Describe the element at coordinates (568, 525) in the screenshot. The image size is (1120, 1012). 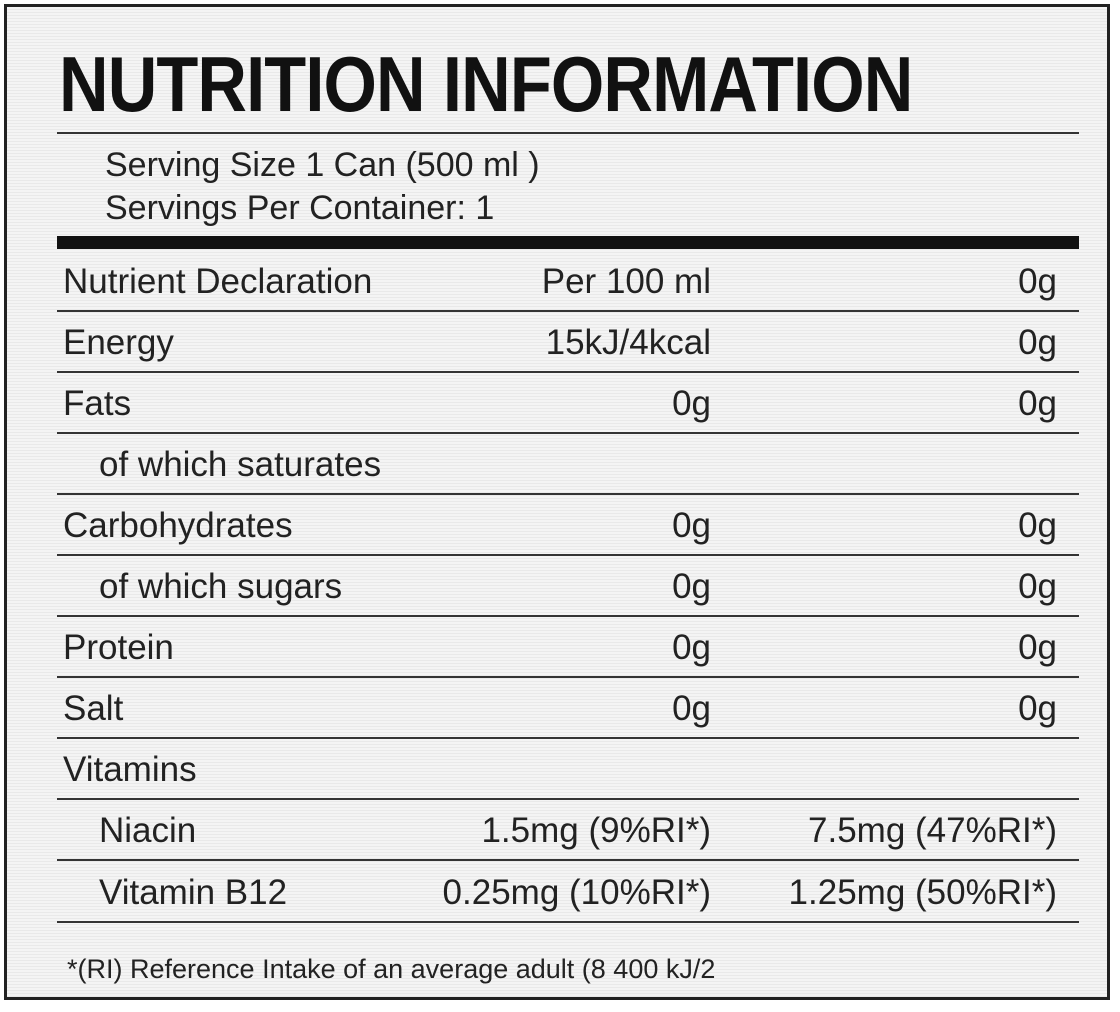
I see `table-row-carbohydrates: Carbohydrates 0g 0g` at that location.